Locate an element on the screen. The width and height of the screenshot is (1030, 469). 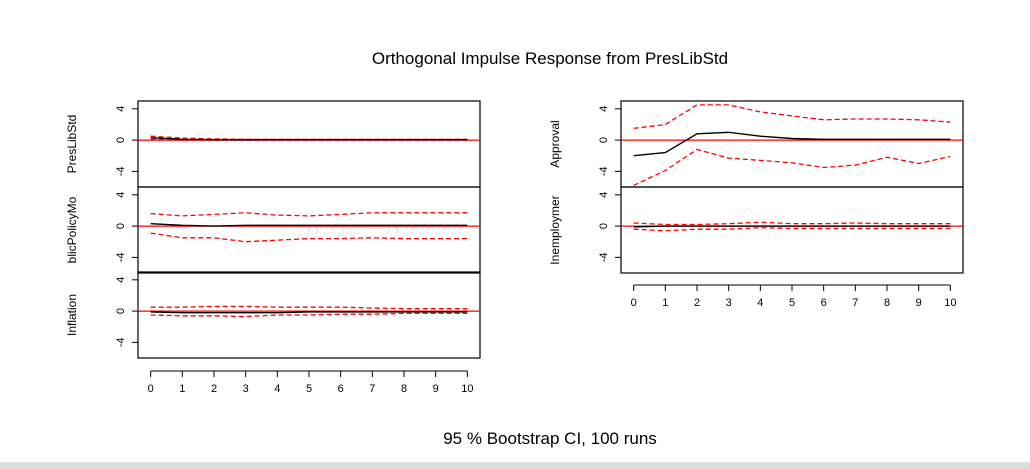
y-axis-label: PresLibStd is located at coordinates (72, 144).